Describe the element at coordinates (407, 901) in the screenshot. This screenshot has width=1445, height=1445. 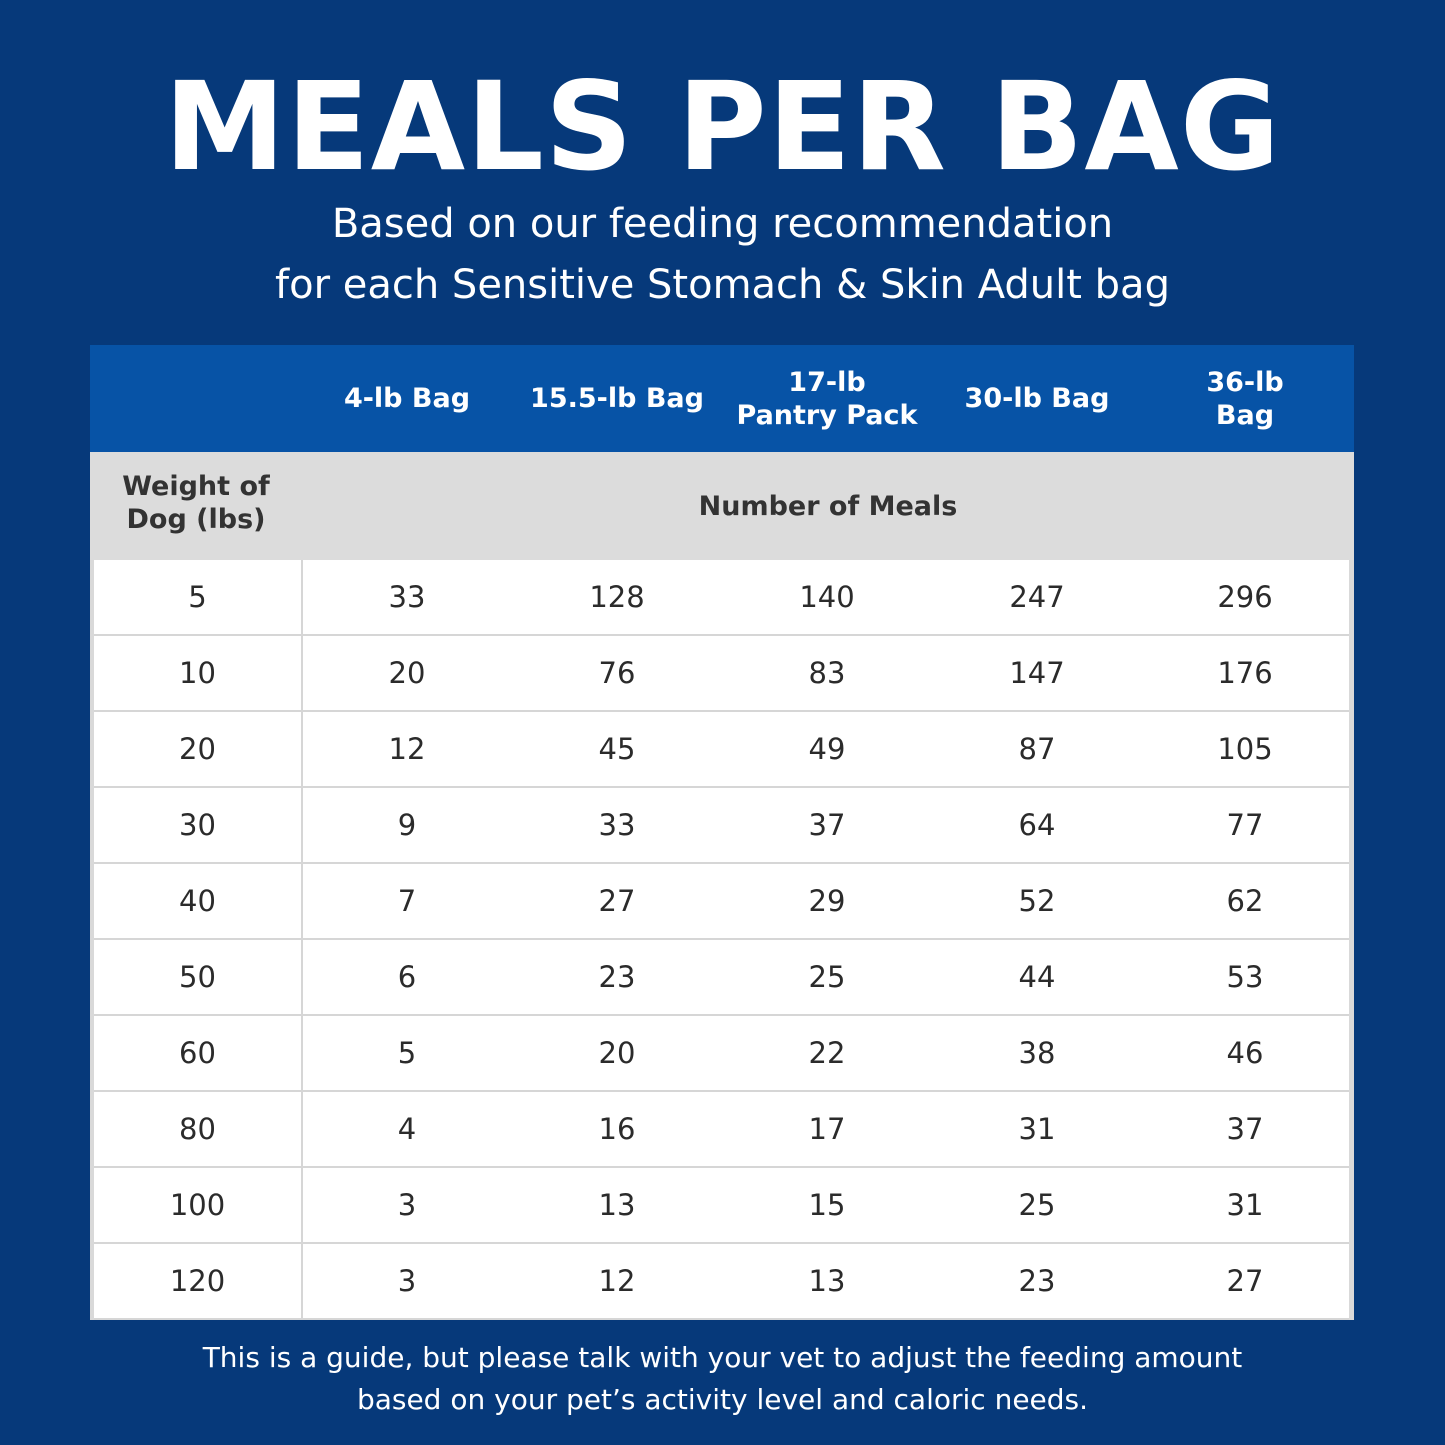
I see `meals-cell: 7` at that location.